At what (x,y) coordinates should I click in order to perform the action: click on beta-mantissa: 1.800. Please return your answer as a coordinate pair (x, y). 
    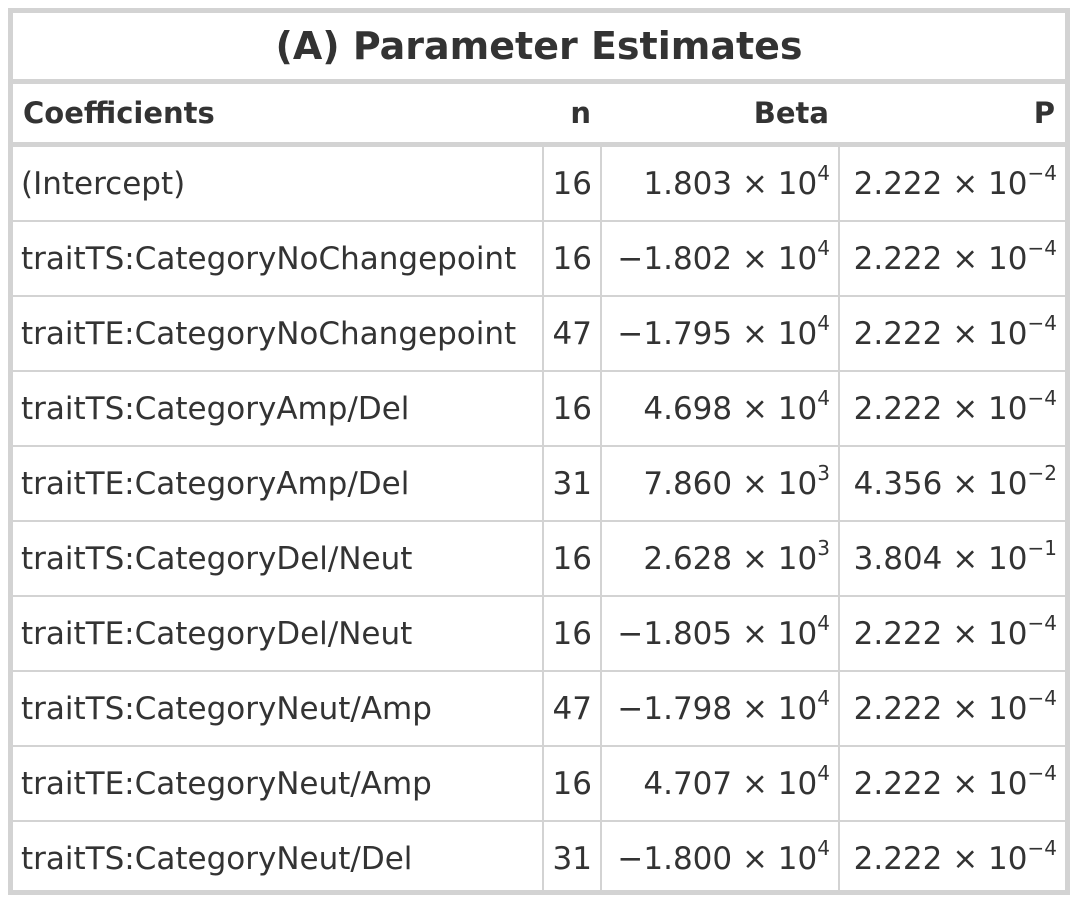
    Looking at the image, I should click on (688, 858).